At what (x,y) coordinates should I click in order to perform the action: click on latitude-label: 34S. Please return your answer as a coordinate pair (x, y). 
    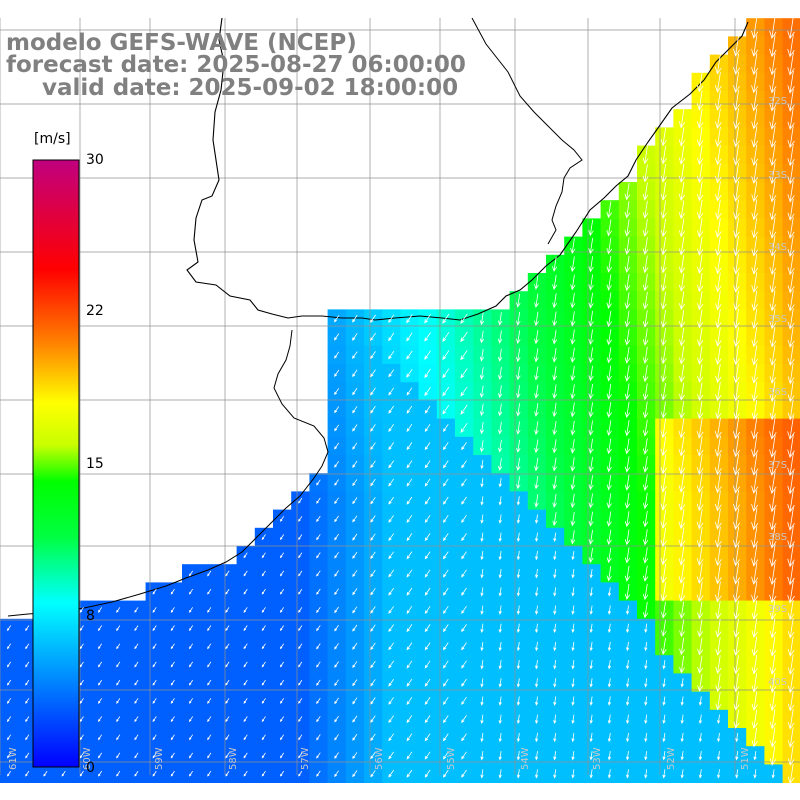
    Looking at the image, I should click on (777, 247).